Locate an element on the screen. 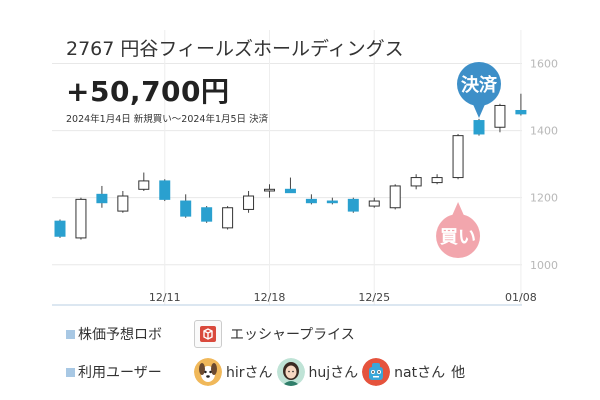 The height and width of the screenshot is (400, 600). robo-row: 株価予想ロボ エッシャープライス is located at coordinates (210, 334).